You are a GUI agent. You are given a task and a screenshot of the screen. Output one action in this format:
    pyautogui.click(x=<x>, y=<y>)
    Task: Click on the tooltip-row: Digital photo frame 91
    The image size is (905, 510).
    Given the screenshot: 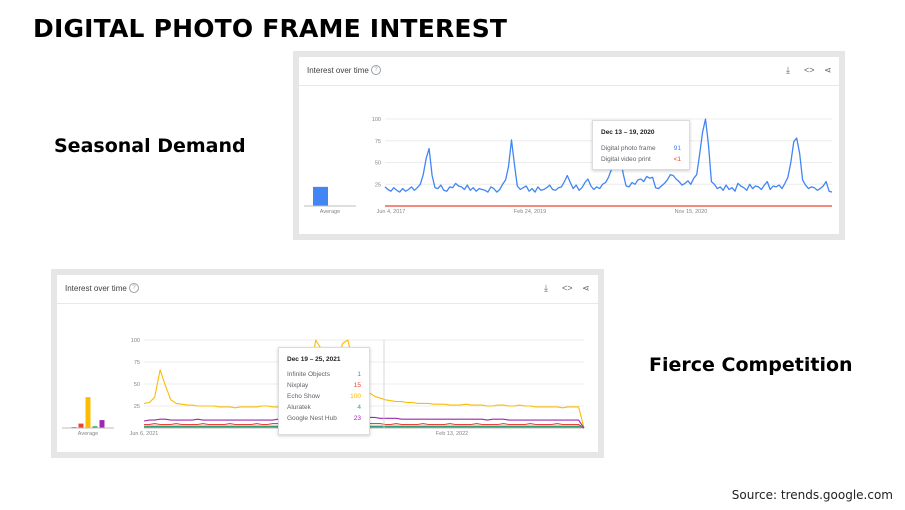 What is the action you would take?
    pyautogui.click(x=641, y=150)
    